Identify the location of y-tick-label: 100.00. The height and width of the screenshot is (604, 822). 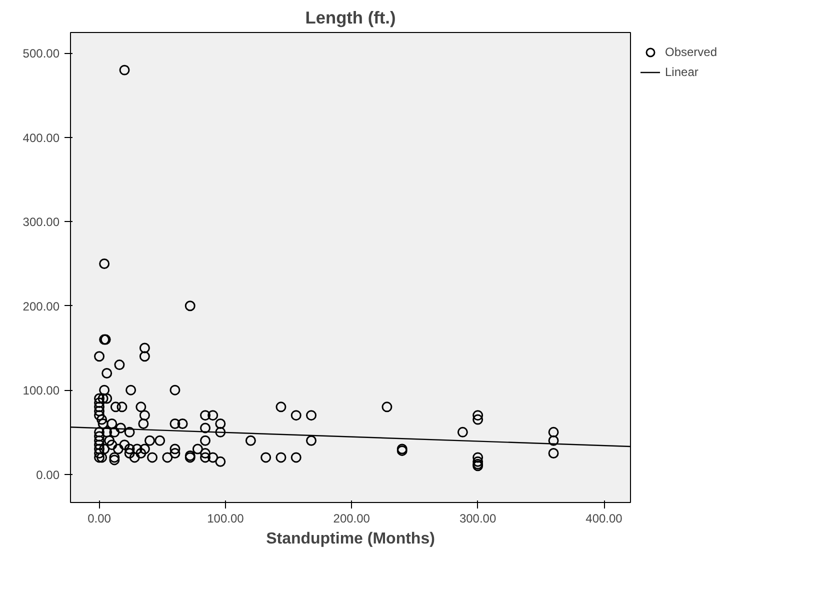
(41, 391).